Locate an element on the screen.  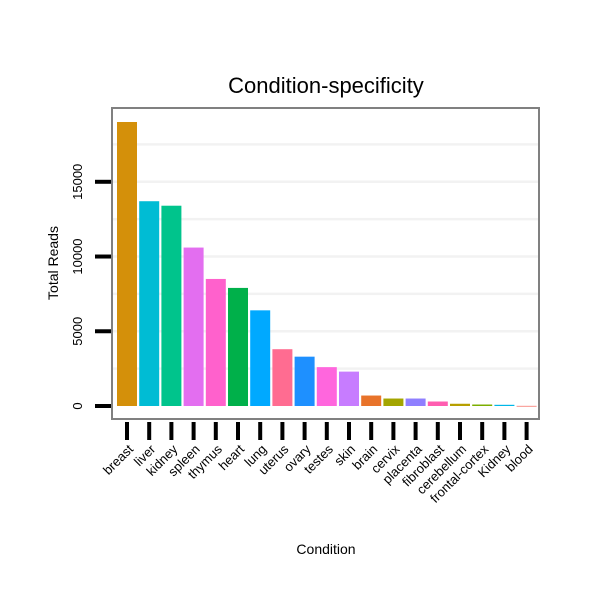
bar-liver is located at coordinates (149, 303).